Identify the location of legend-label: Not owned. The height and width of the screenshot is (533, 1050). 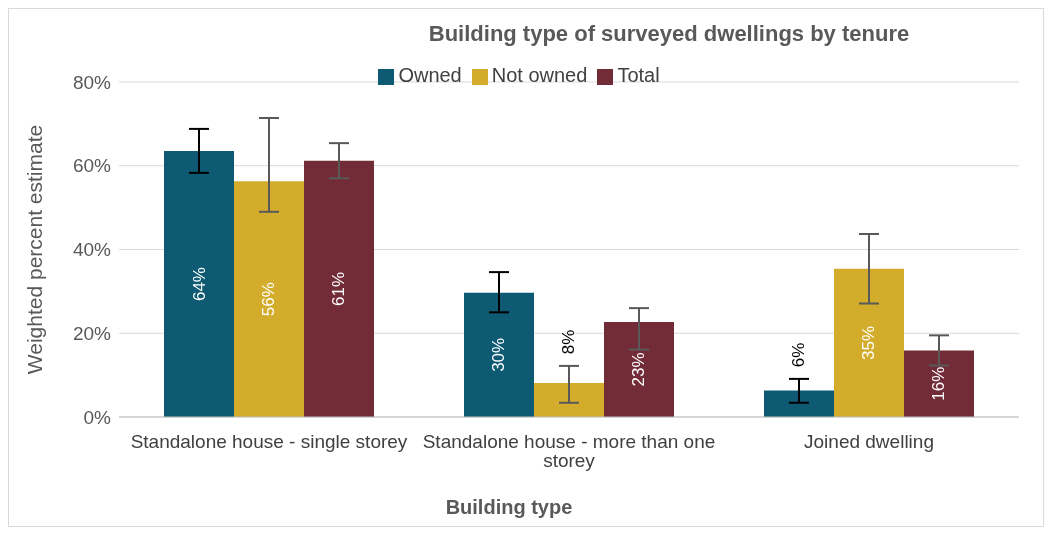
(539, 75).